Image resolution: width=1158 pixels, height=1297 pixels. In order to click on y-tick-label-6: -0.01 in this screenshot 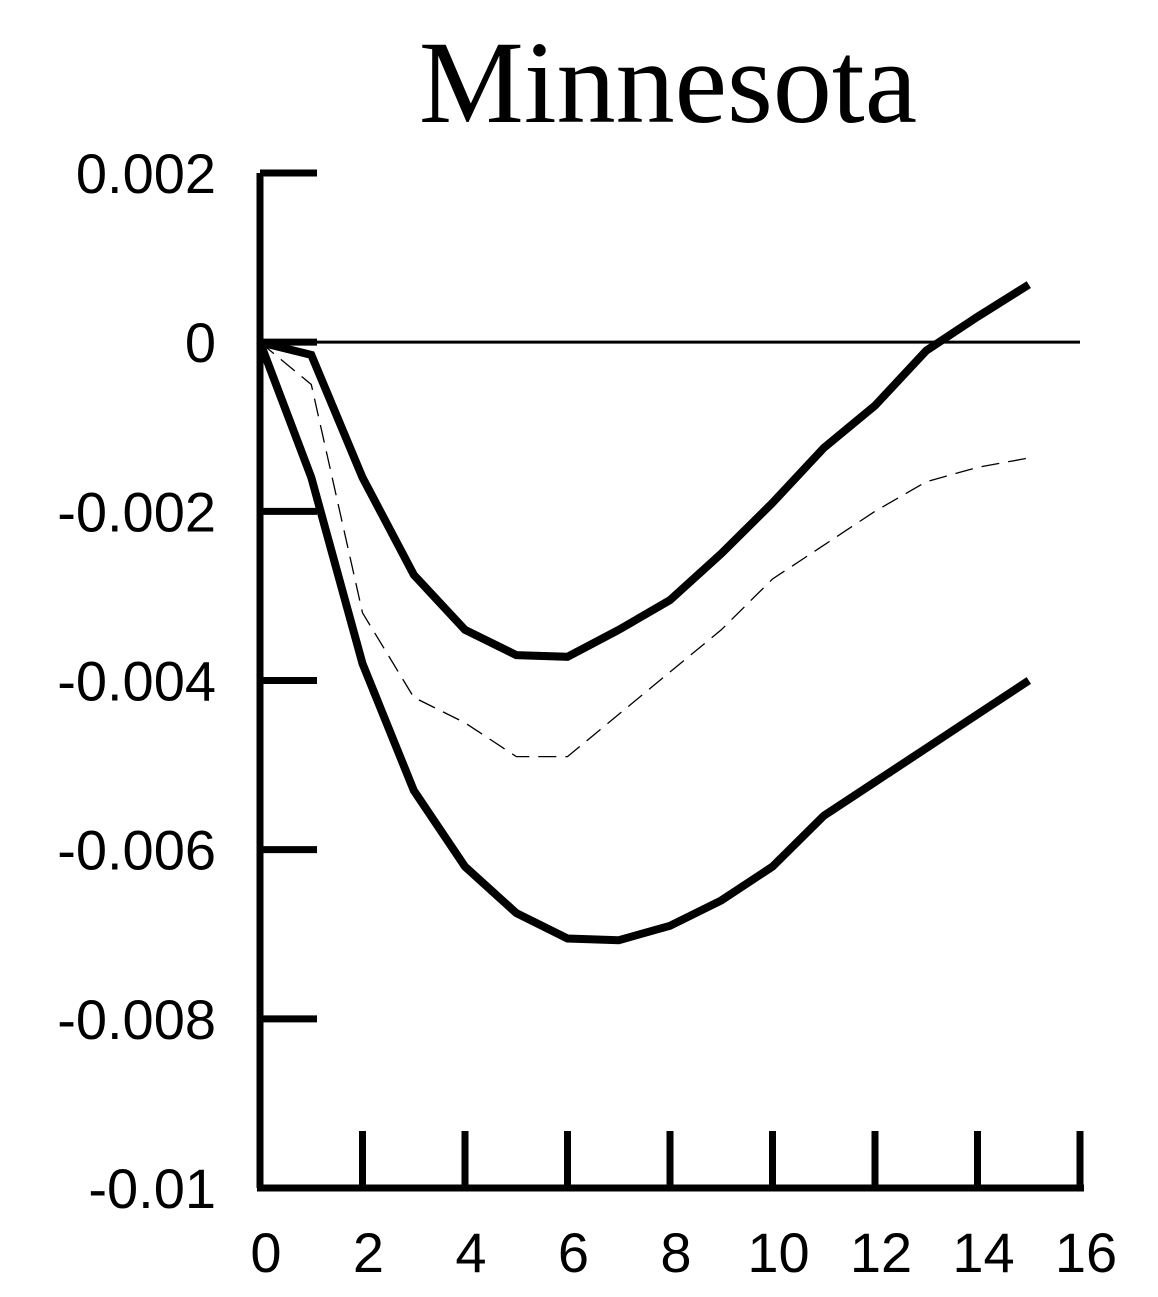, I will do `click(152, 1188)`.